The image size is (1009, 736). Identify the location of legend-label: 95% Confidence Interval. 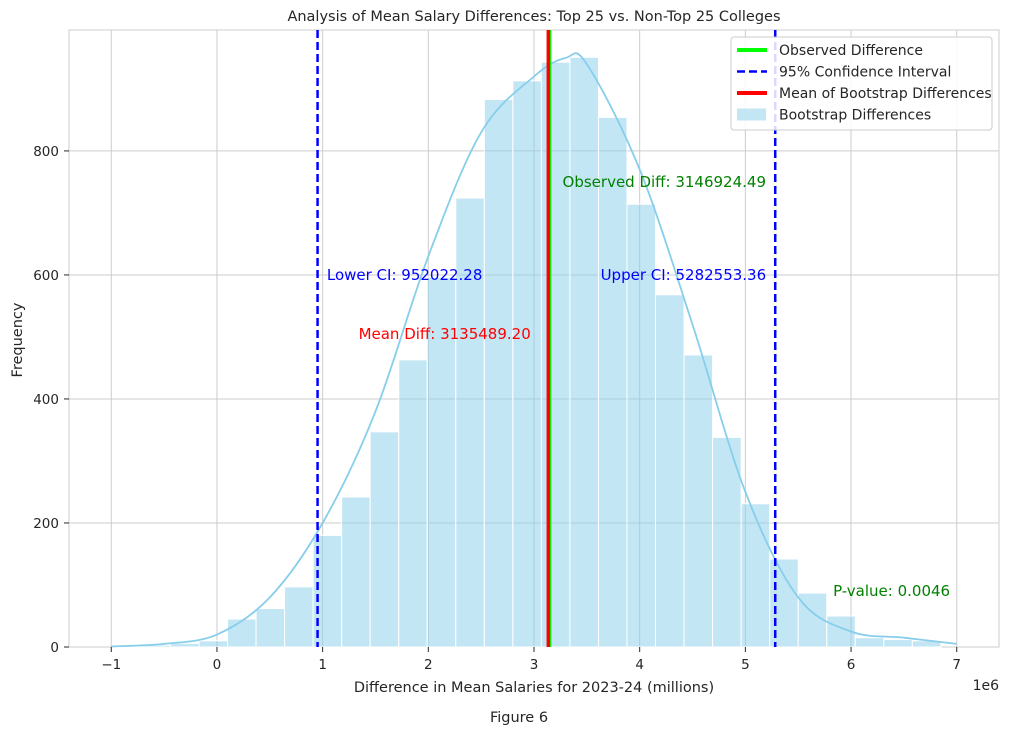
(865, 73).